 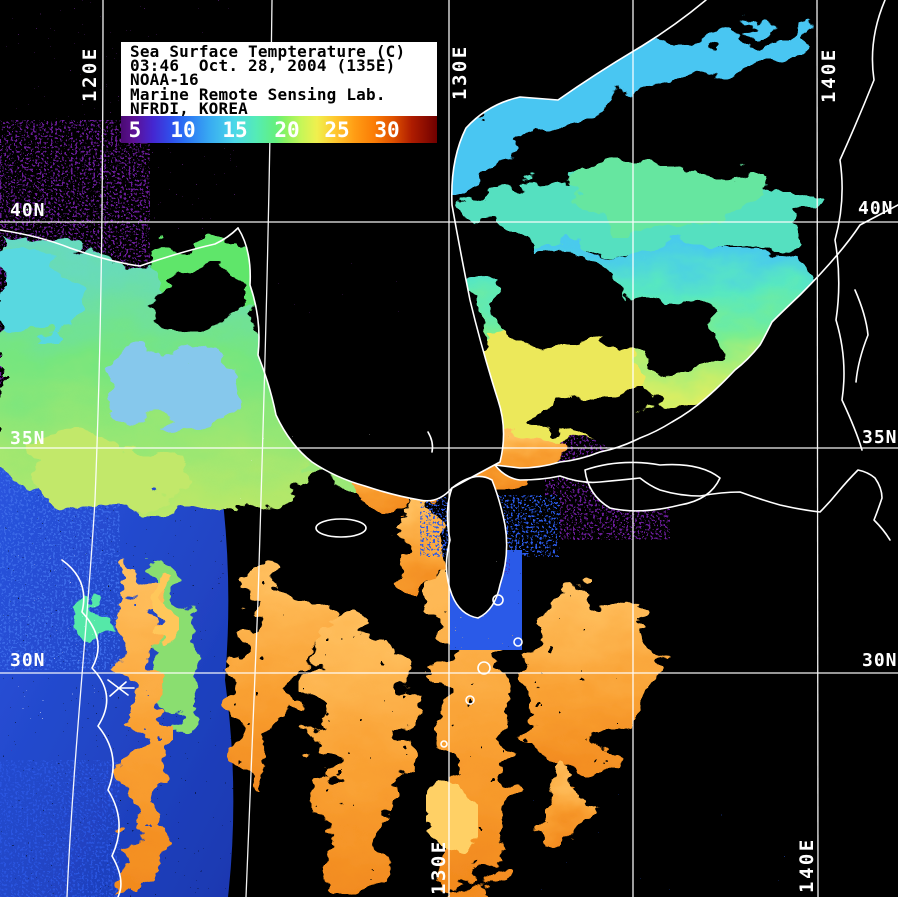 I want to click on label-130e-bottom: 130E, so click(x=439, y=867).